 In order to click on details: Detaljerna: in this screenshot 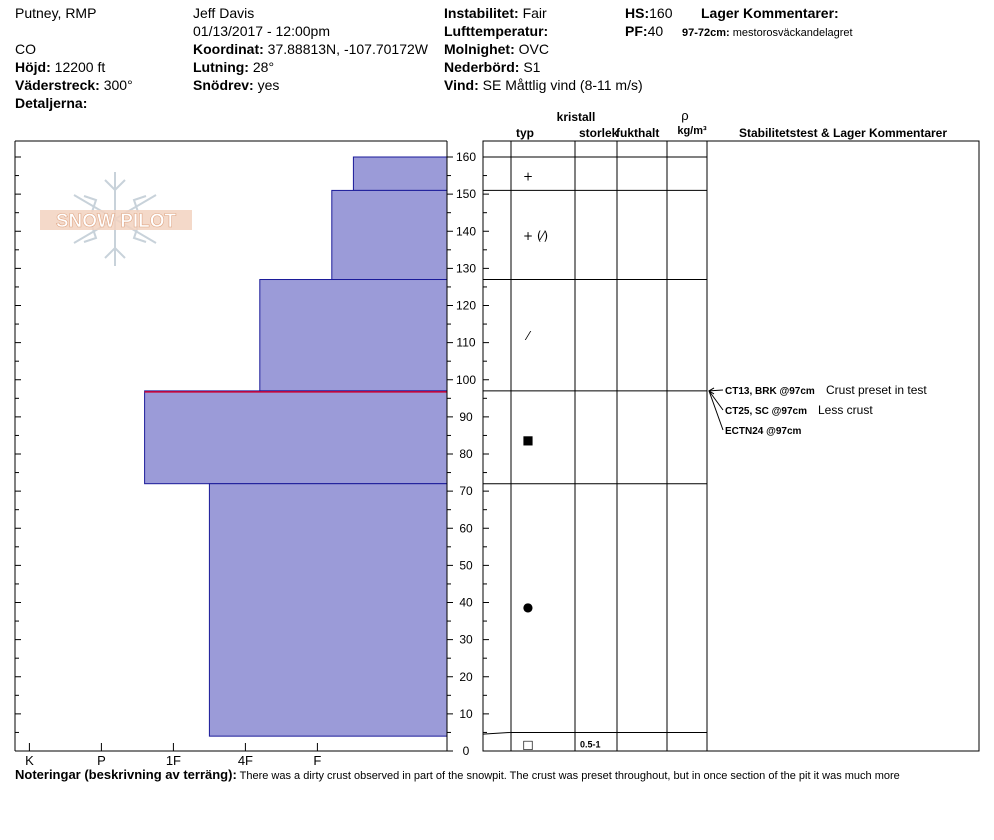, I will do `click(51, 103)`.